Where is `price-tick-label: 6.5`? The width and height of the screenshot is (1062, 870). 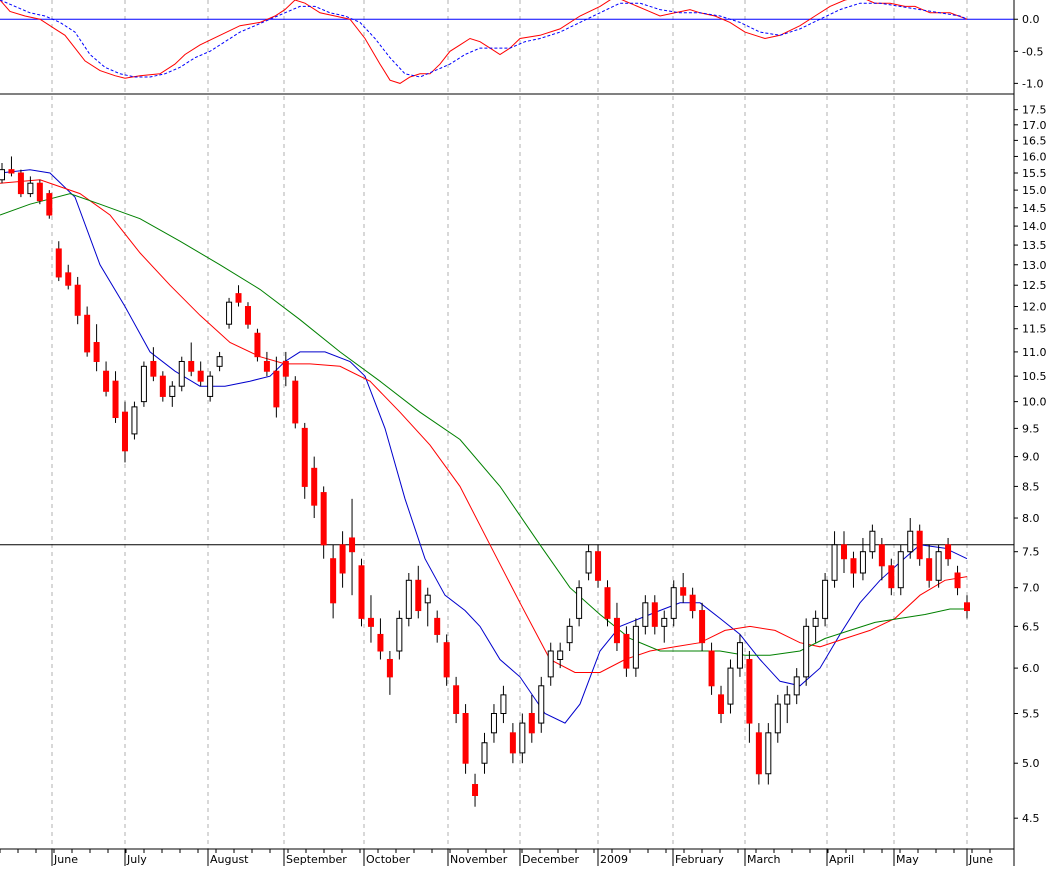
price-tick-label: 6.5 is located at coordinates (1031, 626).